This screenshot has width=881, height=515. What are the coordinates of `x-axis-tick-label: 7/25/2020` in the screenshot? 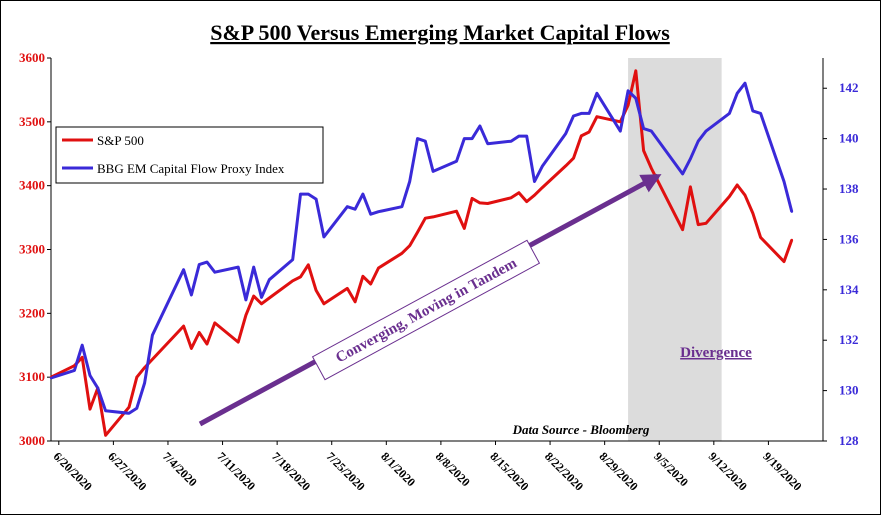 It's located at (346, 471).